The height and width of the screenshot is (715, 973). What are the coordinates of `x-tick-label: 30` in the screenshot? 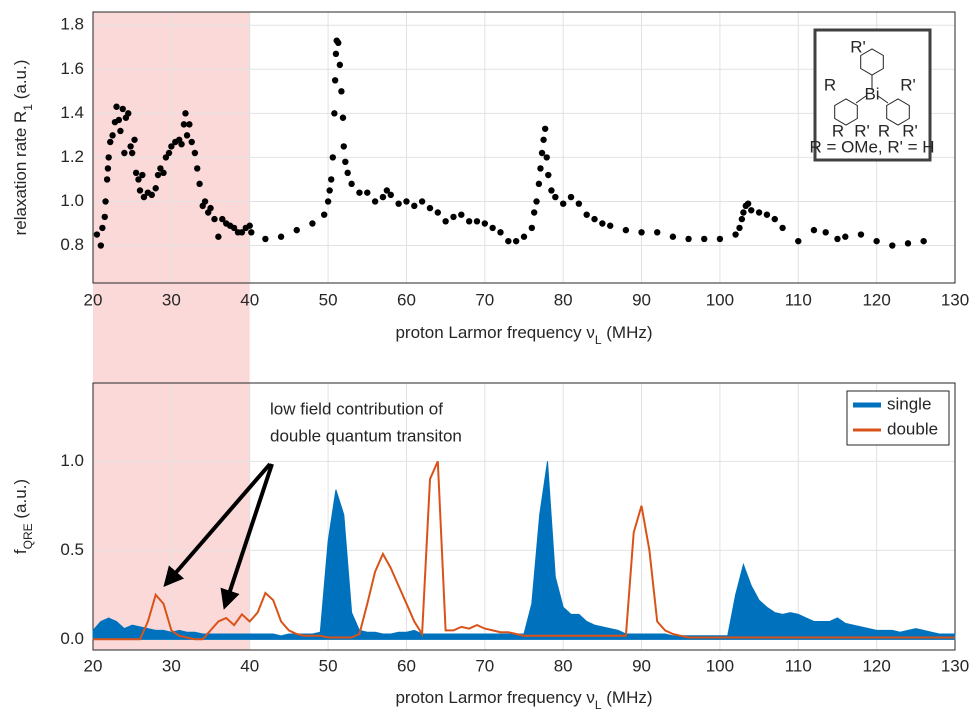 It's located at (171, 299).